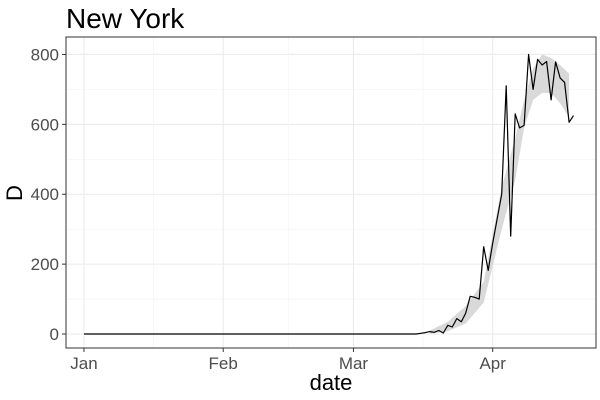  Describe the element at coordinates (83, 363) in the screenshot. I see `x-tick-label: Jan` at that location.